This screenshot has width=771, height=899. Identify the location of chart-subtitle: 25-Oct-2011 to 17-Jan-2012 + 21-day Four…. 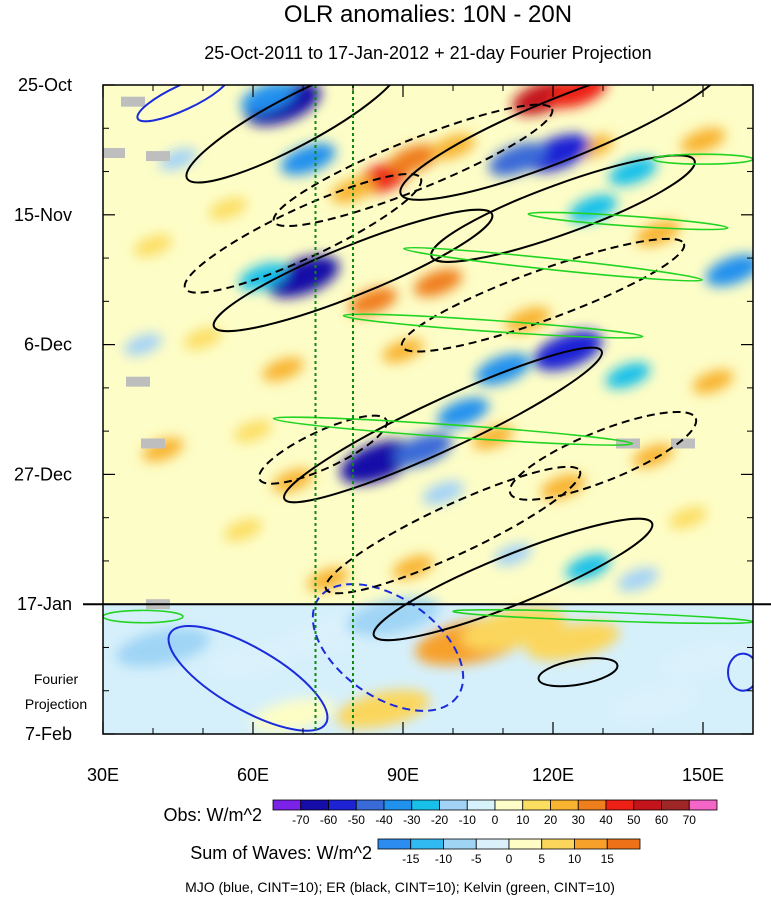
(427, 53).